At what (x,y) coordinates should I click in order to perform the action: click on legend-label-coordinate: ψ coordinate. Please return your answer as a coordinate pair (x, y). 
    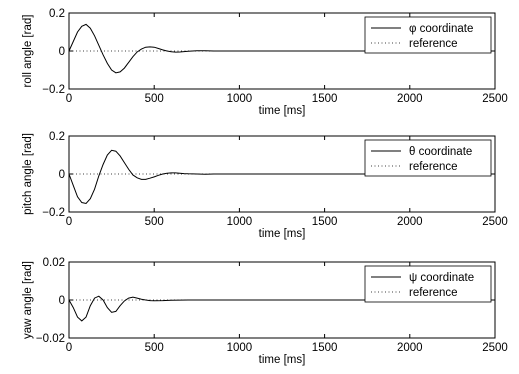
    Looking at the image, I should click on (441, 278).